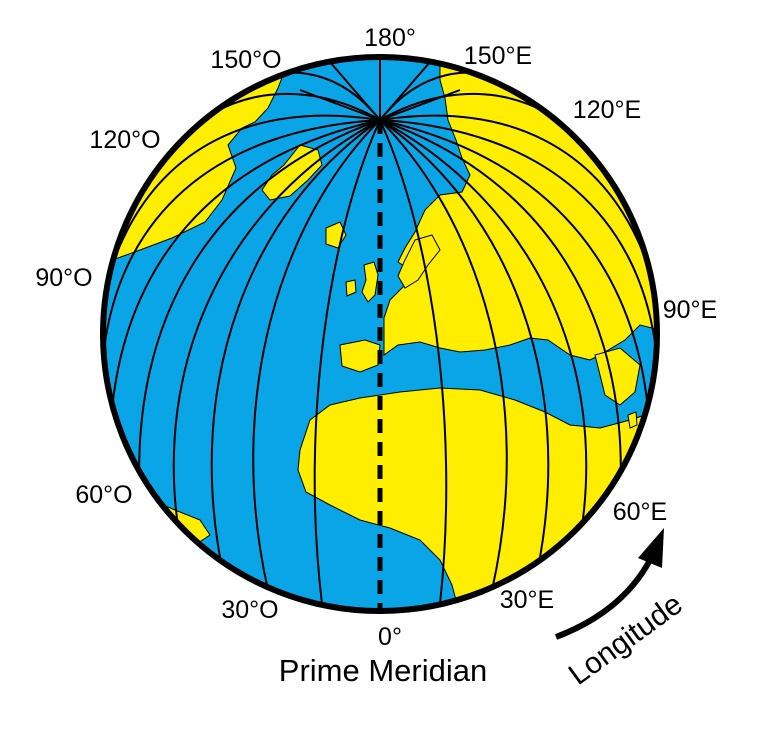 The height and width of the screenshot is (738, 783). What do you see at coordinates (511, 182) in the screenshot?
I see `meridian-line-150e` at bounding box center [511, 182].